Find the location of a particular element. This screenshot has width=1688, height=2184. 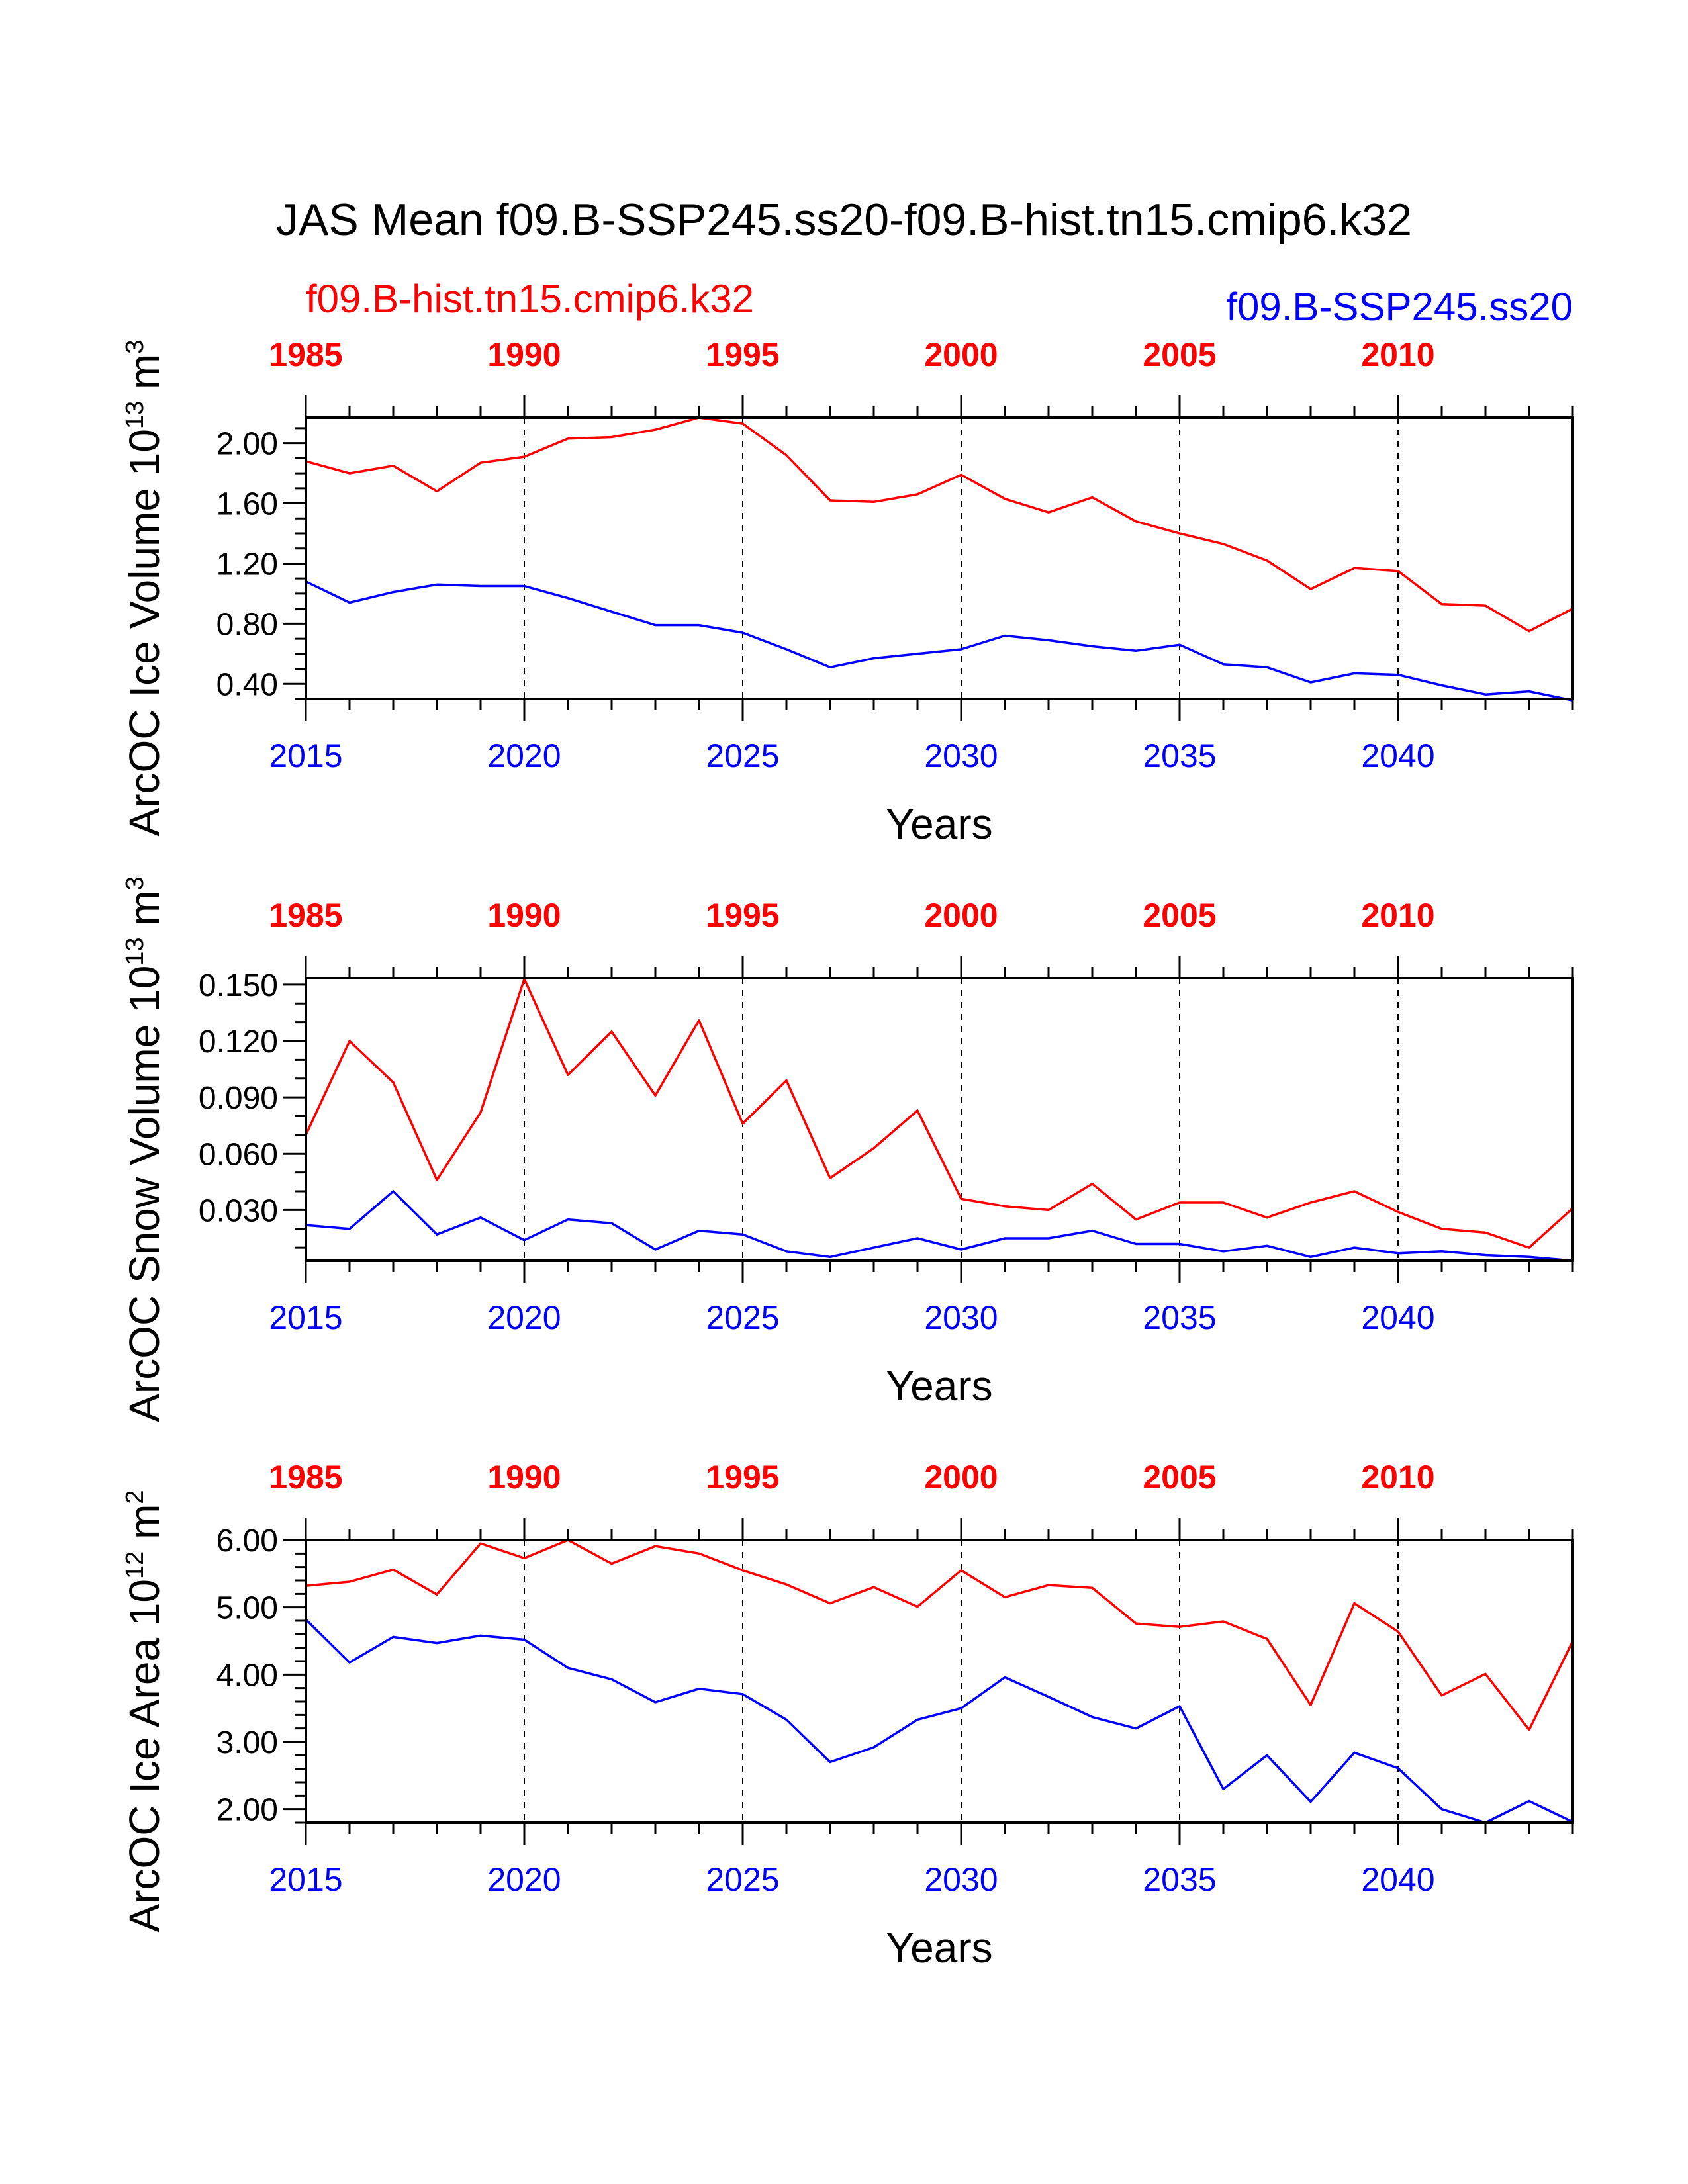

legend-hist-label: f09.B-hist.tn15.cmip6.k32 is located at coordinates (530, 299).